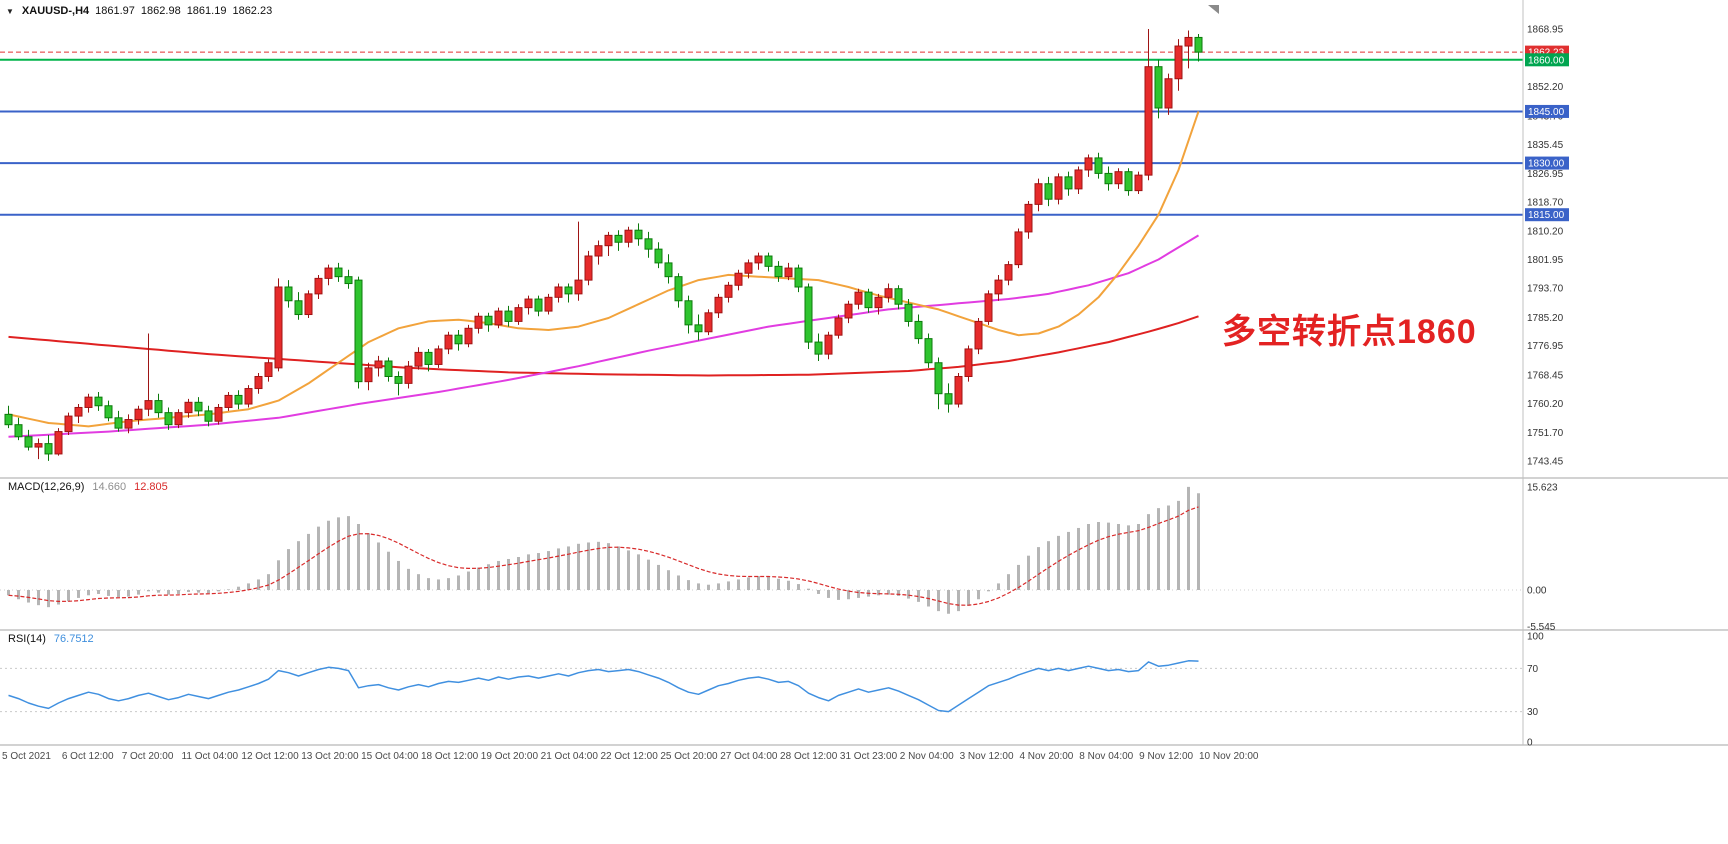  I want to click on time-axis-label: 18 Oct 12:00, so click(450, 756).